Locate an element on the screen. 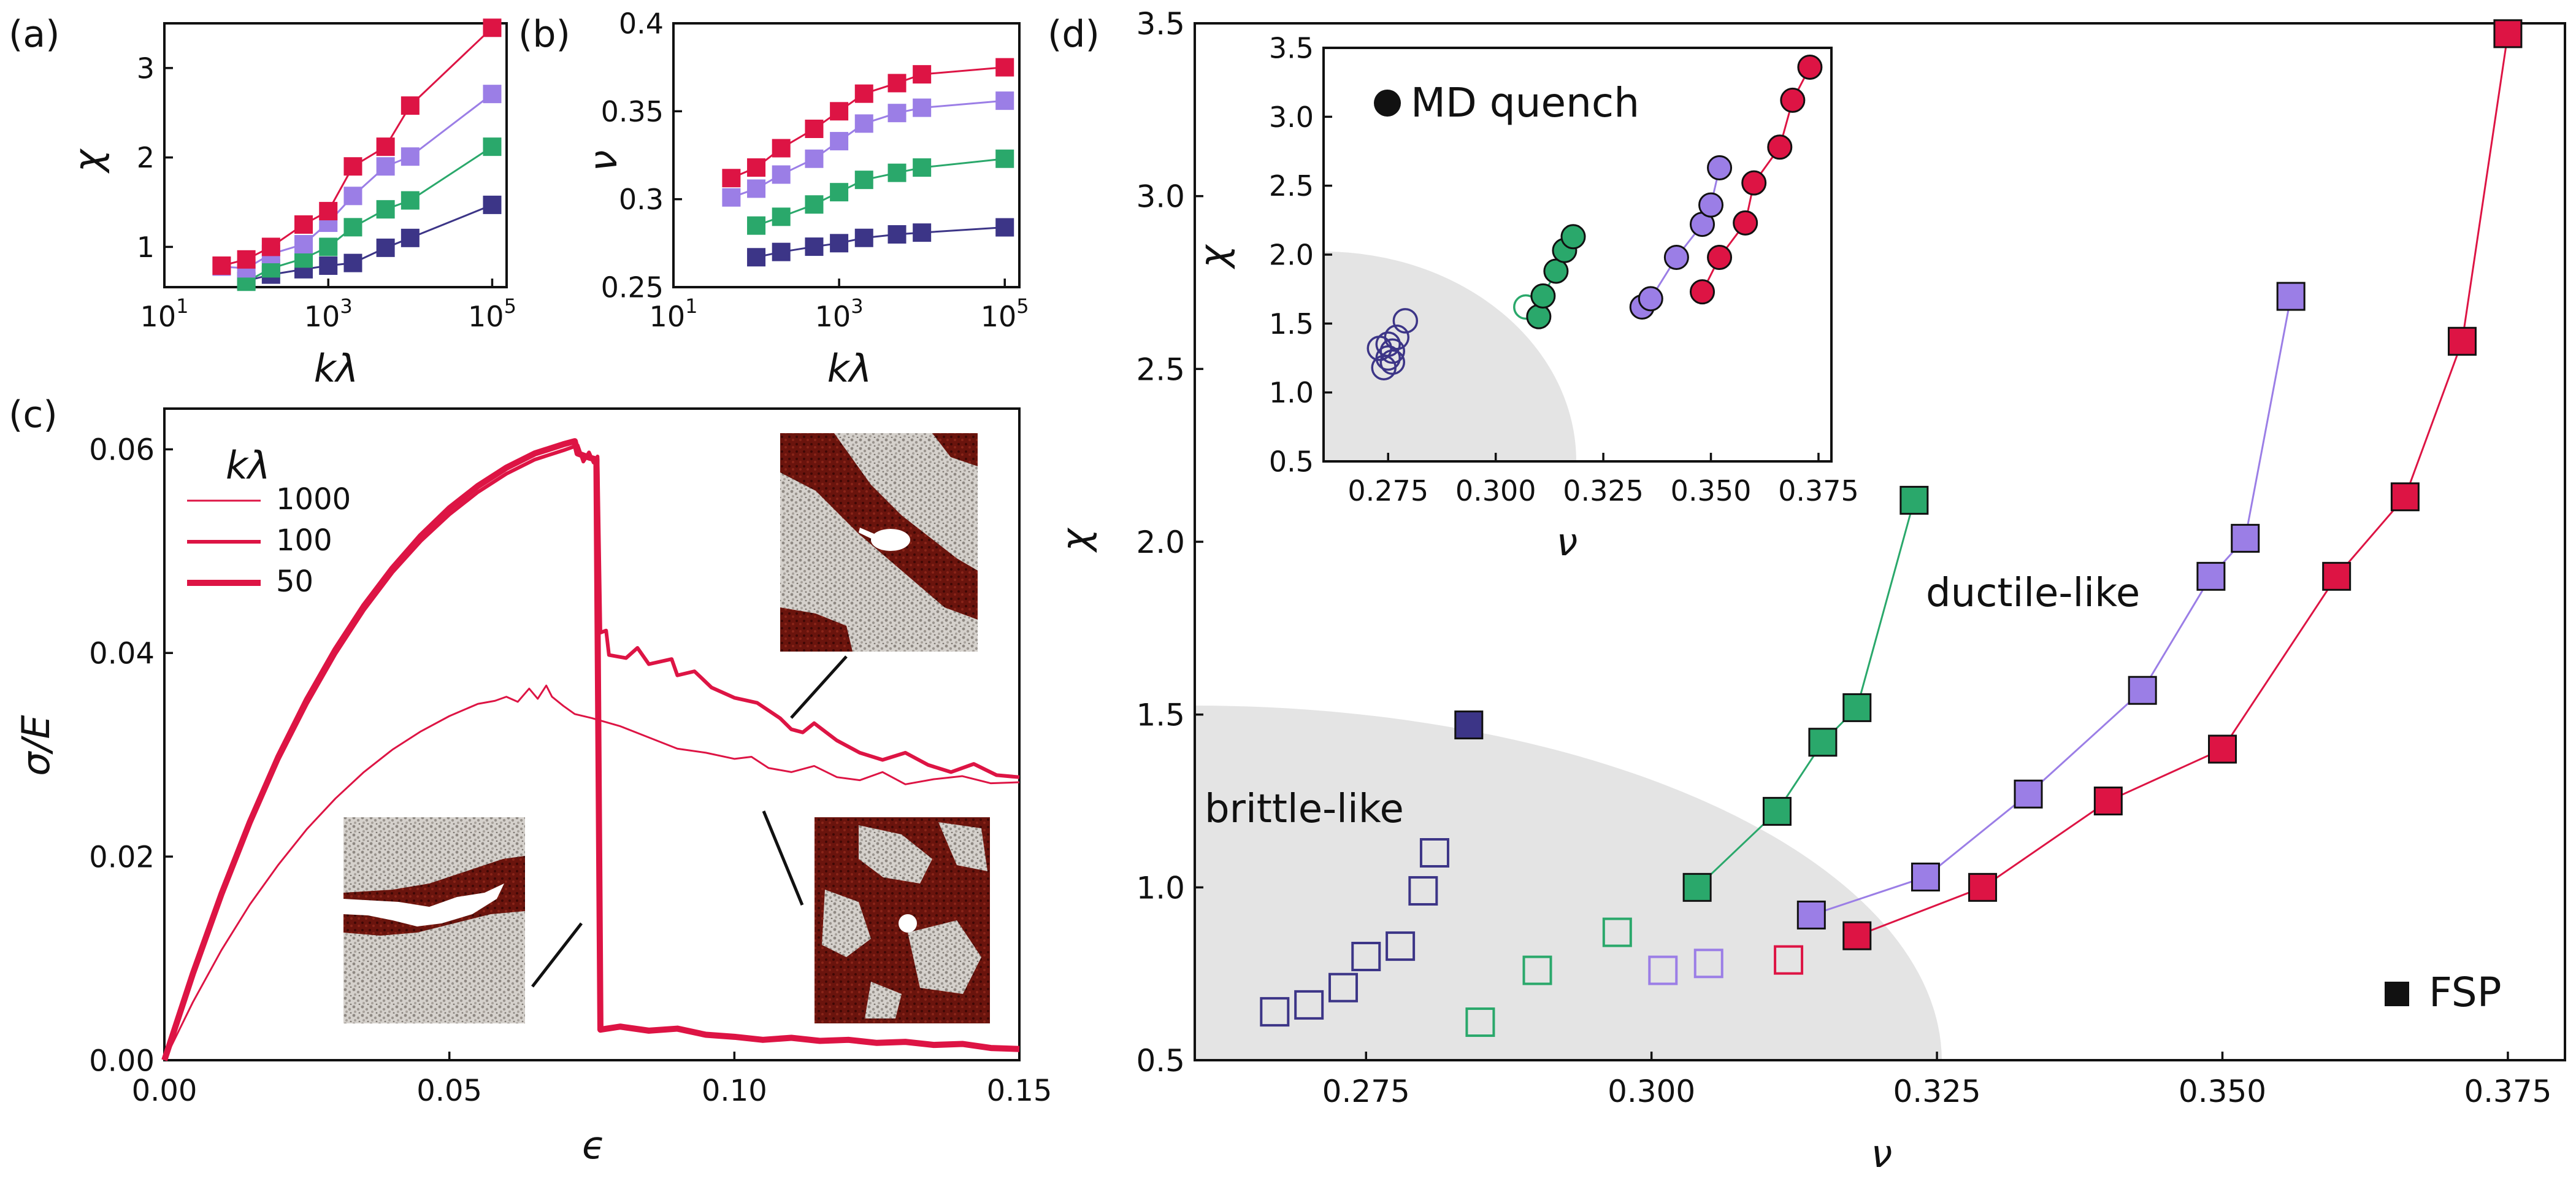 The image size is (2576, 1178). inset-xtick-label-0: 0.275 is located at coordinates (1387, 490).